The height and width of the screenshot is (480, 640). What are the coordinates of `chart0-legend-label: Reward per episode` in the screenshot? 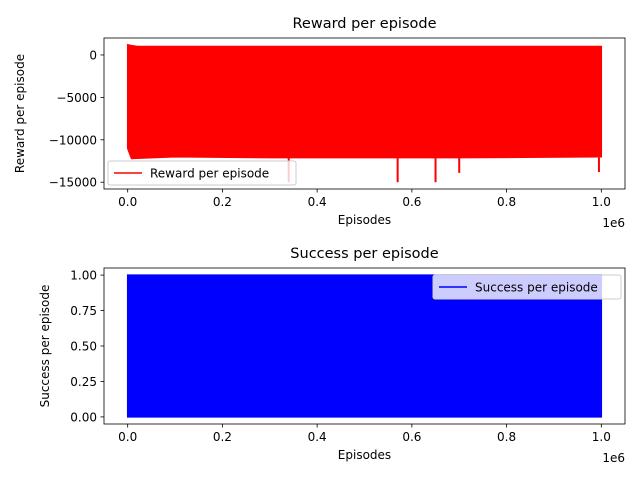 It's located at (209, 174).